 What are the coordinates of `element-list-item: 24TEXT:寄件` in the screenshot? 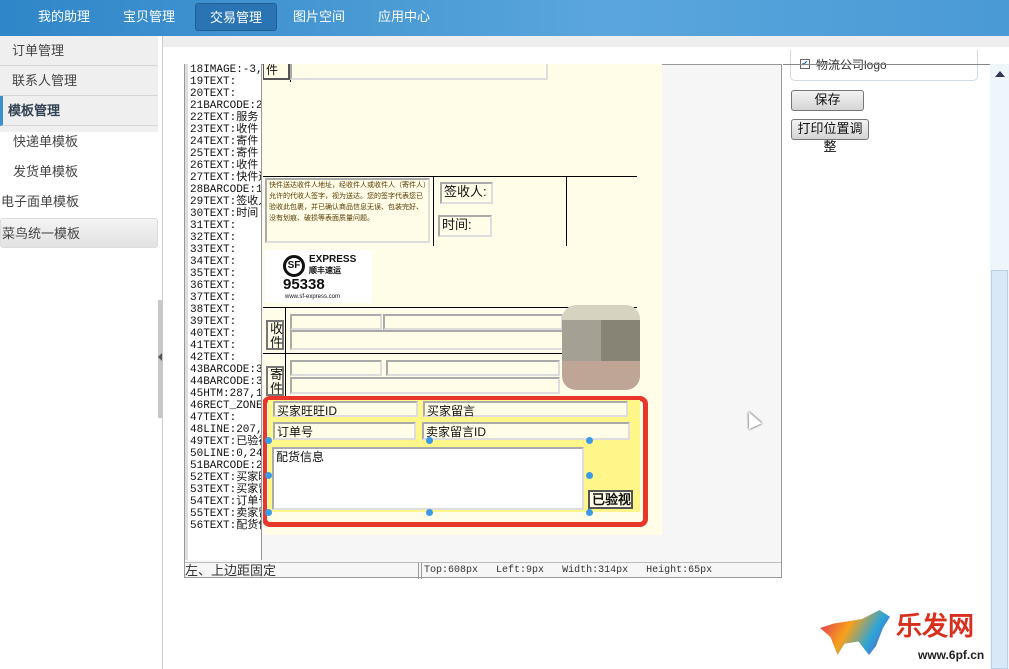 It's located at (224, 142).